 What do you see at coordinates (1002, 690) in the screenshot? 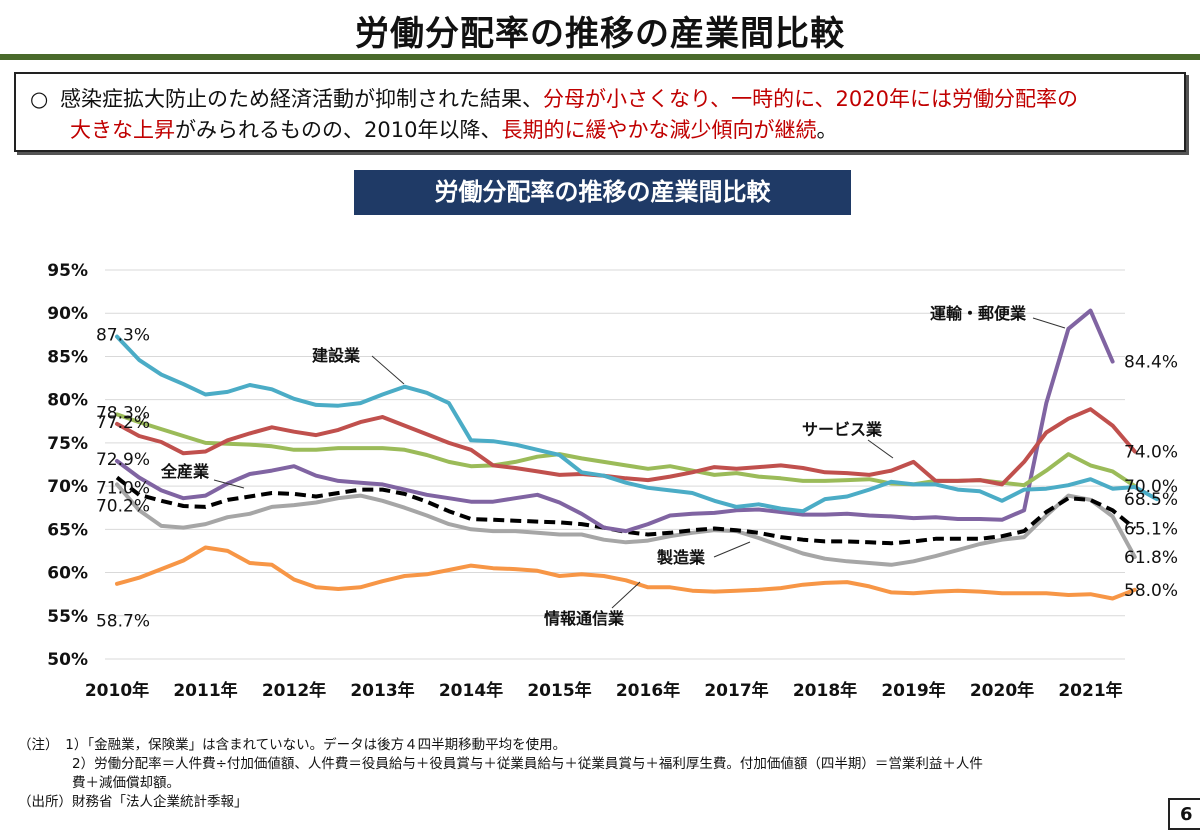
I see `x-tick-label: 2020年` at bounding box center [1002, 690].